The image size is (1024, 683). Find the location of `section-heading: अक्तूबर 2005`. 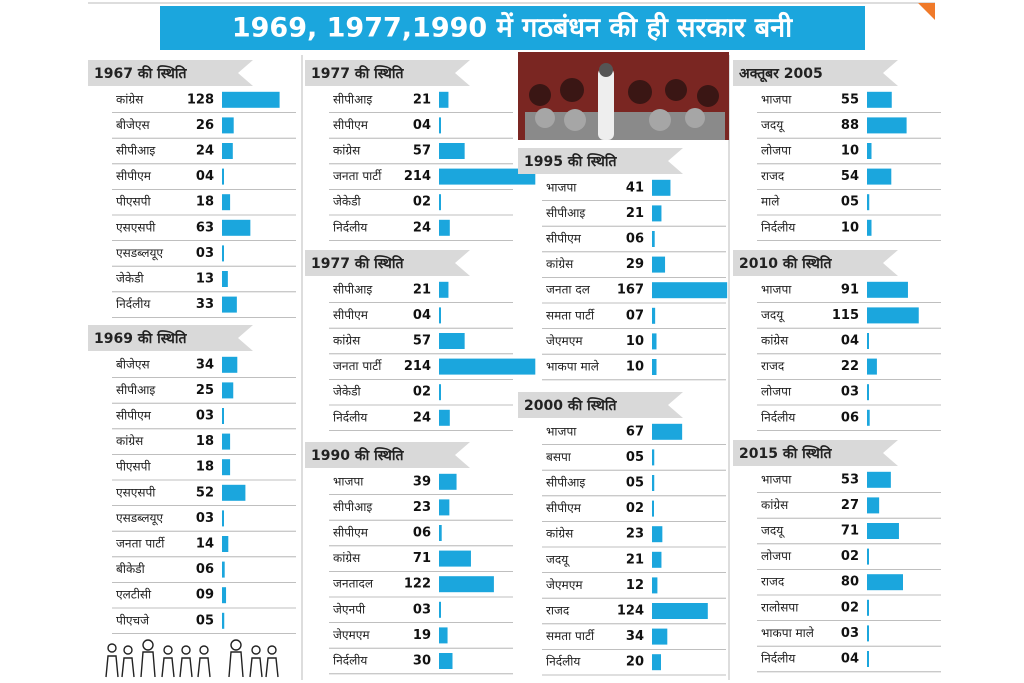

section-heading: अक्तूबर 2005 is located at coordinates (781, 74).